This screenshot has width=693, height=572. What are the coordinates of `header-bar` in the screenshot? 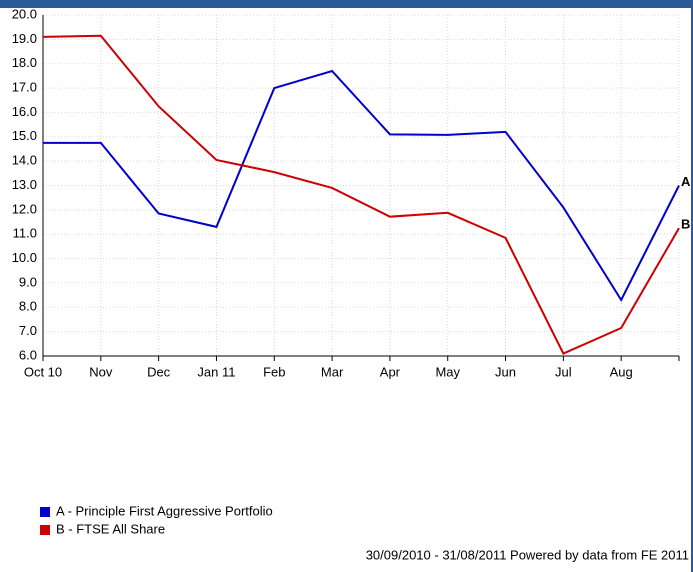 It's located at (346, 4).